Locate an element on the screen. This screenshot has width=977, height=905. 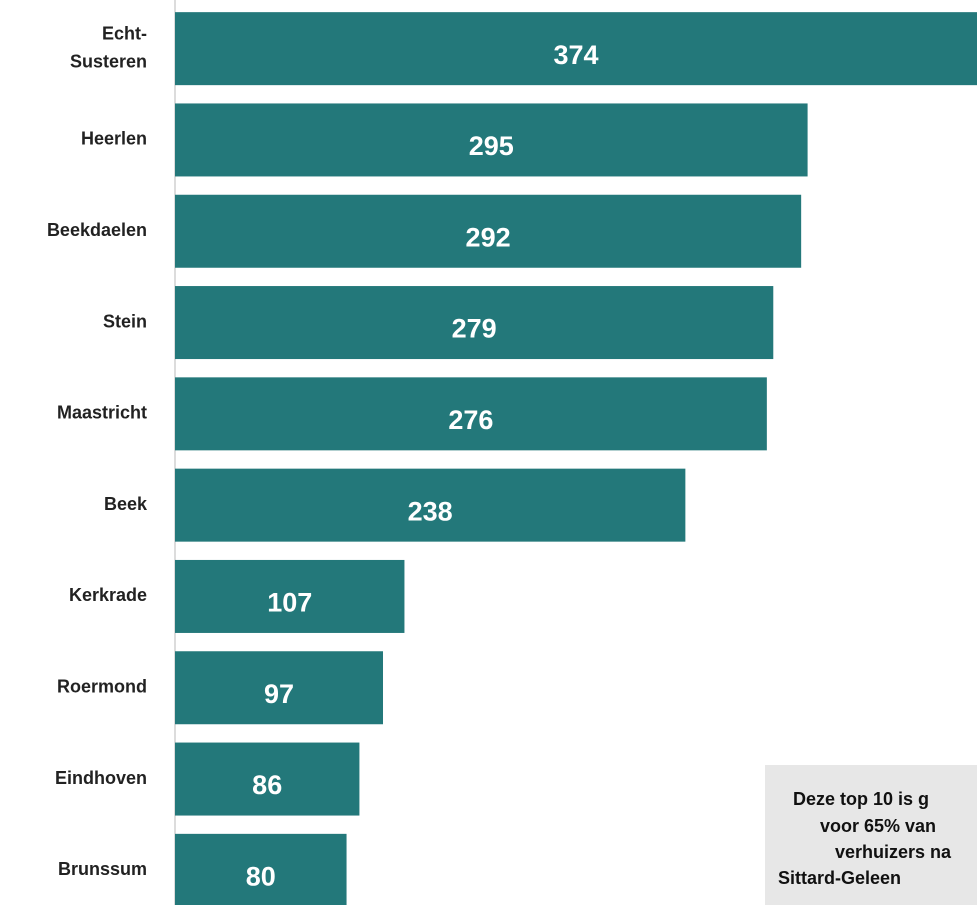
value-label: 86 is located at coordinates (267, 785).